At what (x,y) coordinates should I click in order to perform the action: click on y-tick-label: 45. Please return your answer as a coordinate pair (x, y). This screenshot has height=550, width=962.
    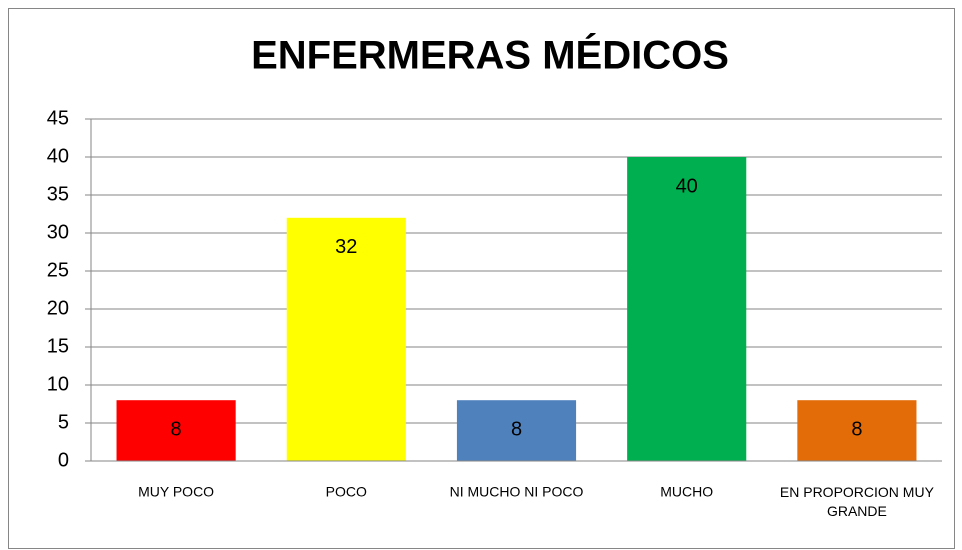
    Looking at the image, I should click on (58, 118).